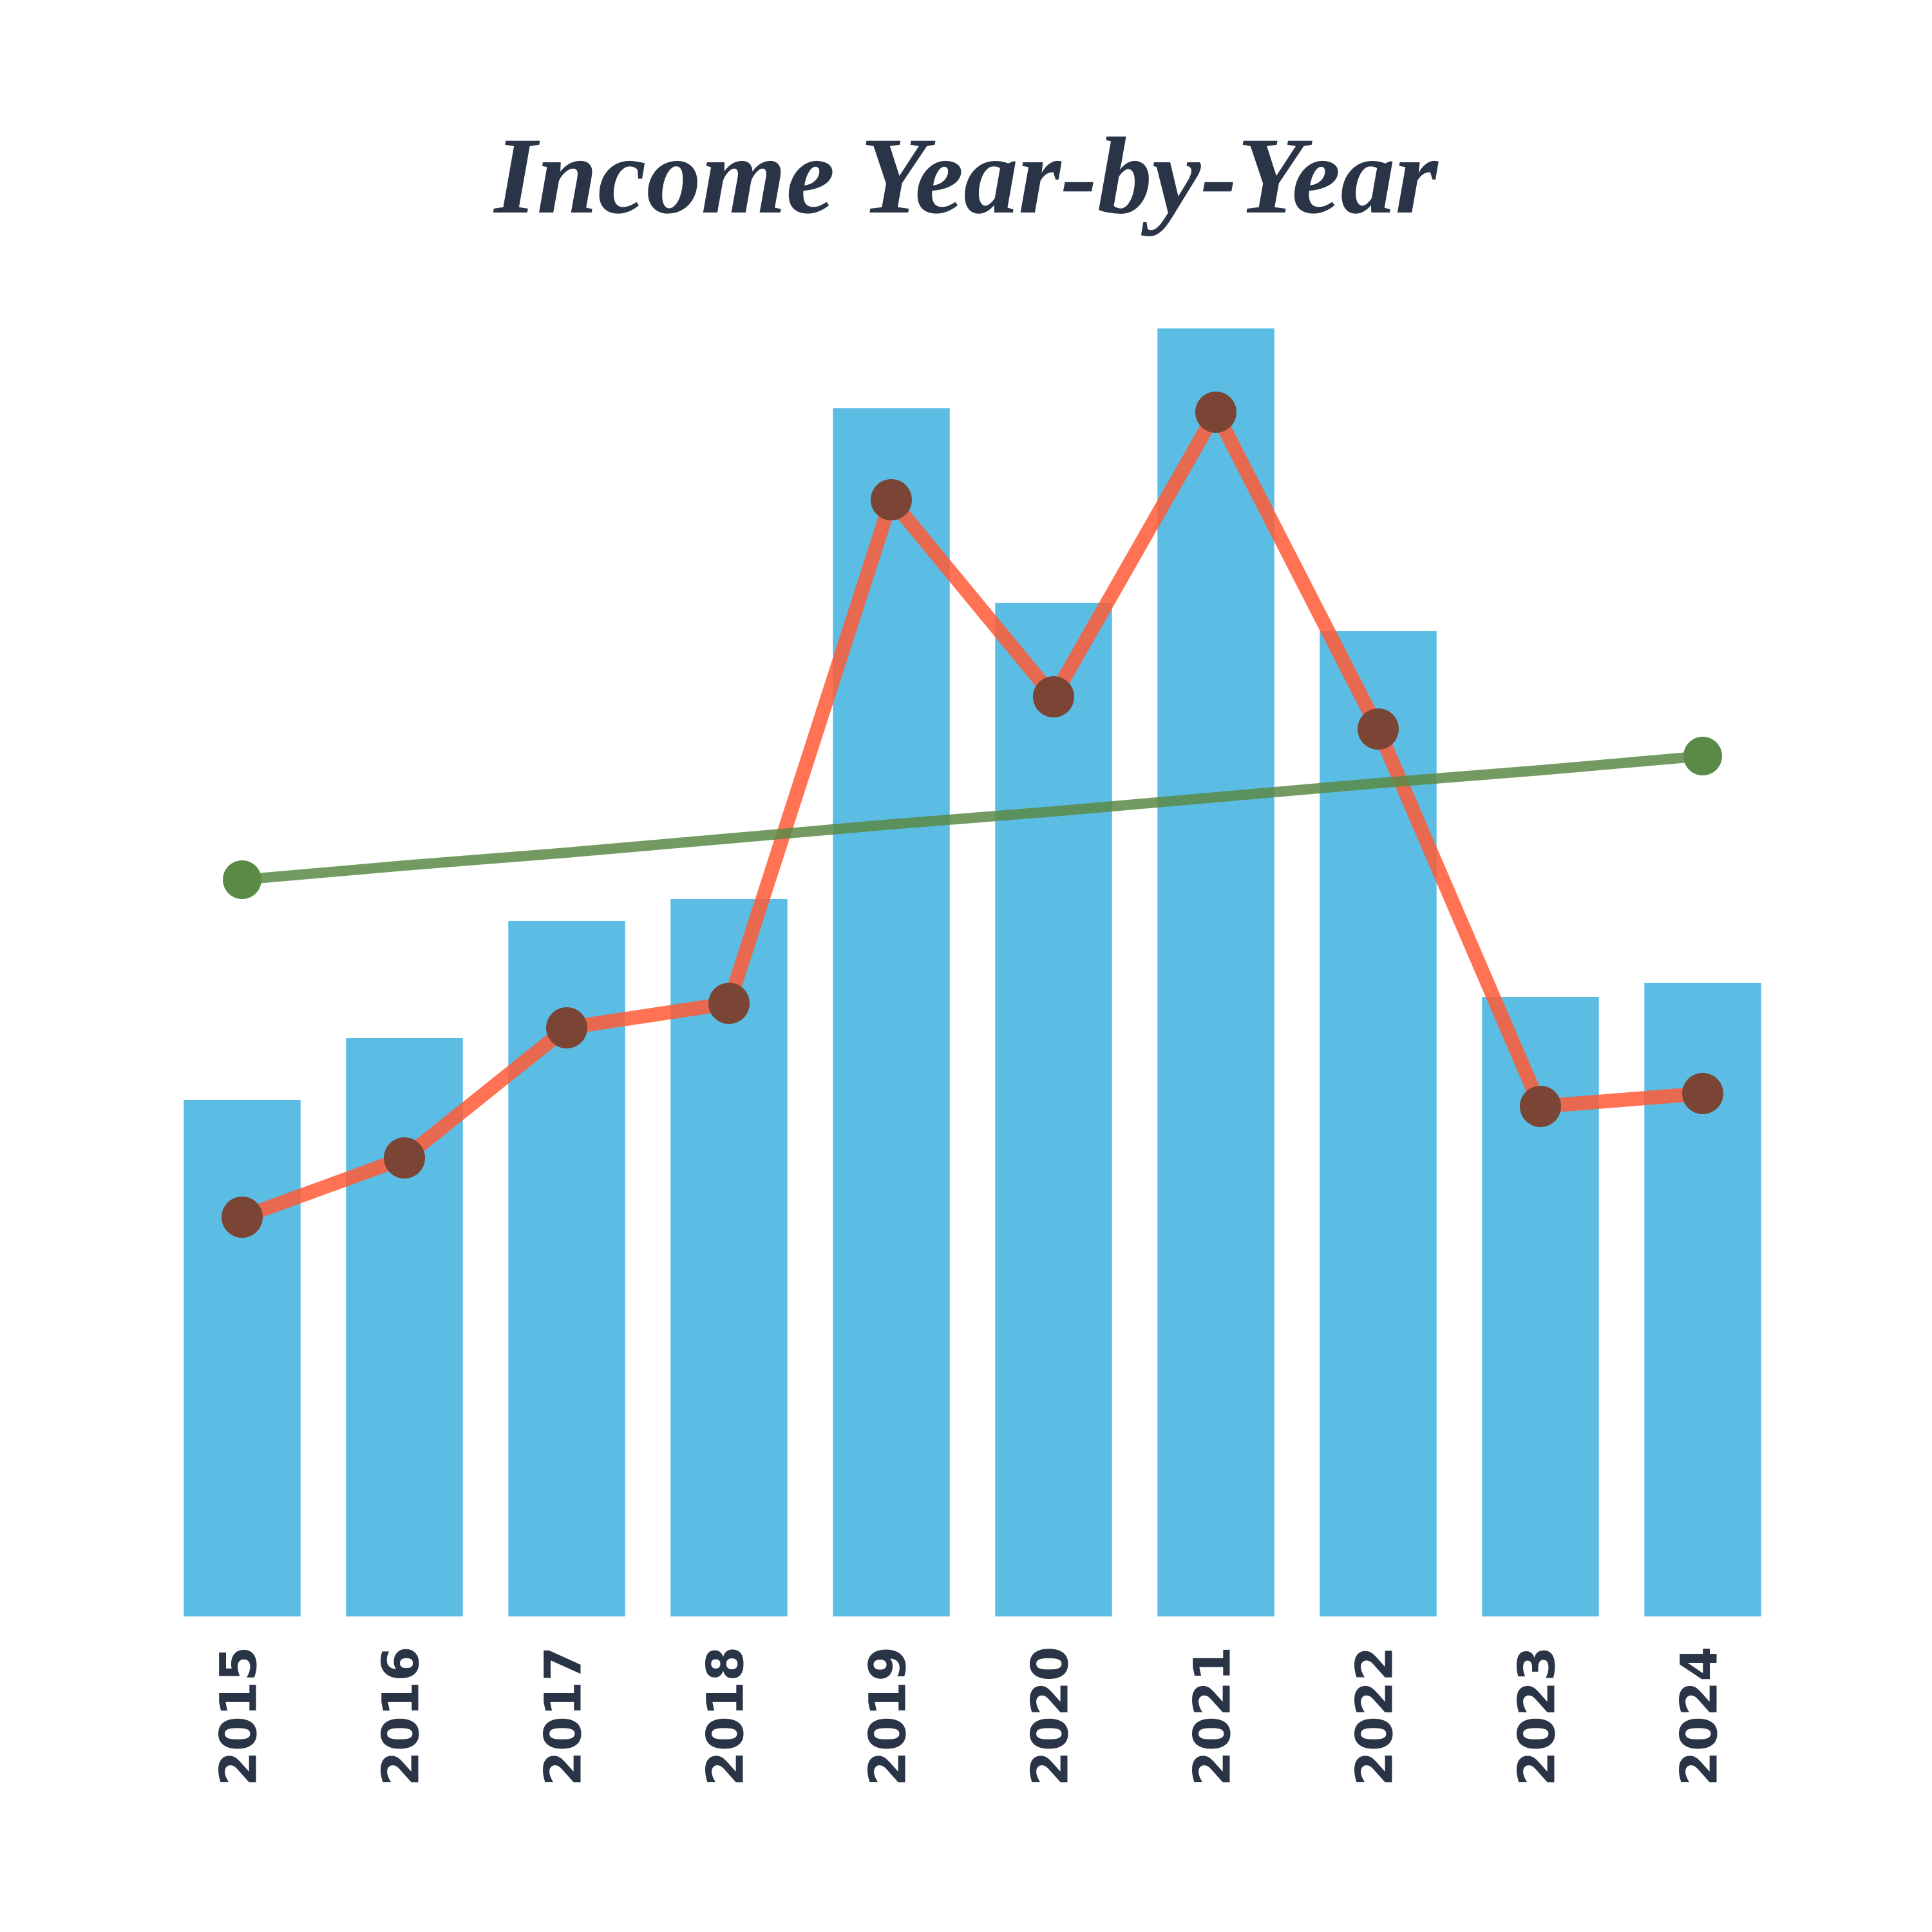 The image size is (1932, 1932). What do you see at coordinates (1213, 1716) in the screenshot?
I see `x-tick-label: 2021` at bounding box center [1213, 1716].